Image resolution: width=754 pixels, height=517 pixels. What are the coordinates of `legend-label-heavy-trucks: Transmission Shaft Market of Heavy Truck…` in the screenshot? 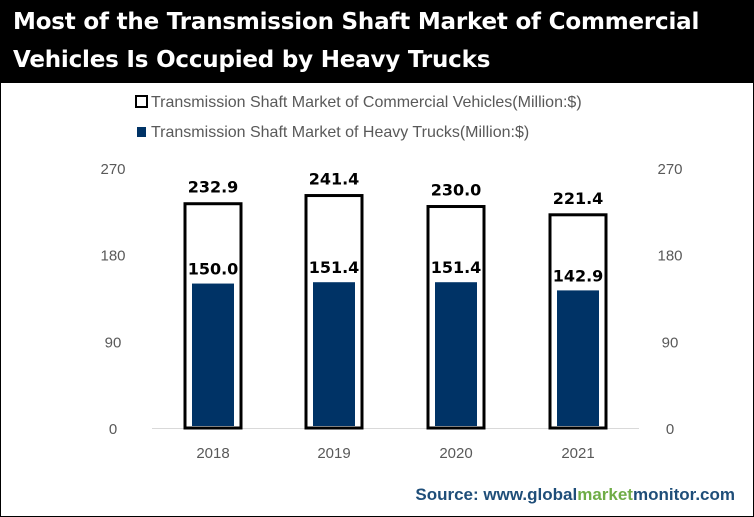 It's located at (340, 132).